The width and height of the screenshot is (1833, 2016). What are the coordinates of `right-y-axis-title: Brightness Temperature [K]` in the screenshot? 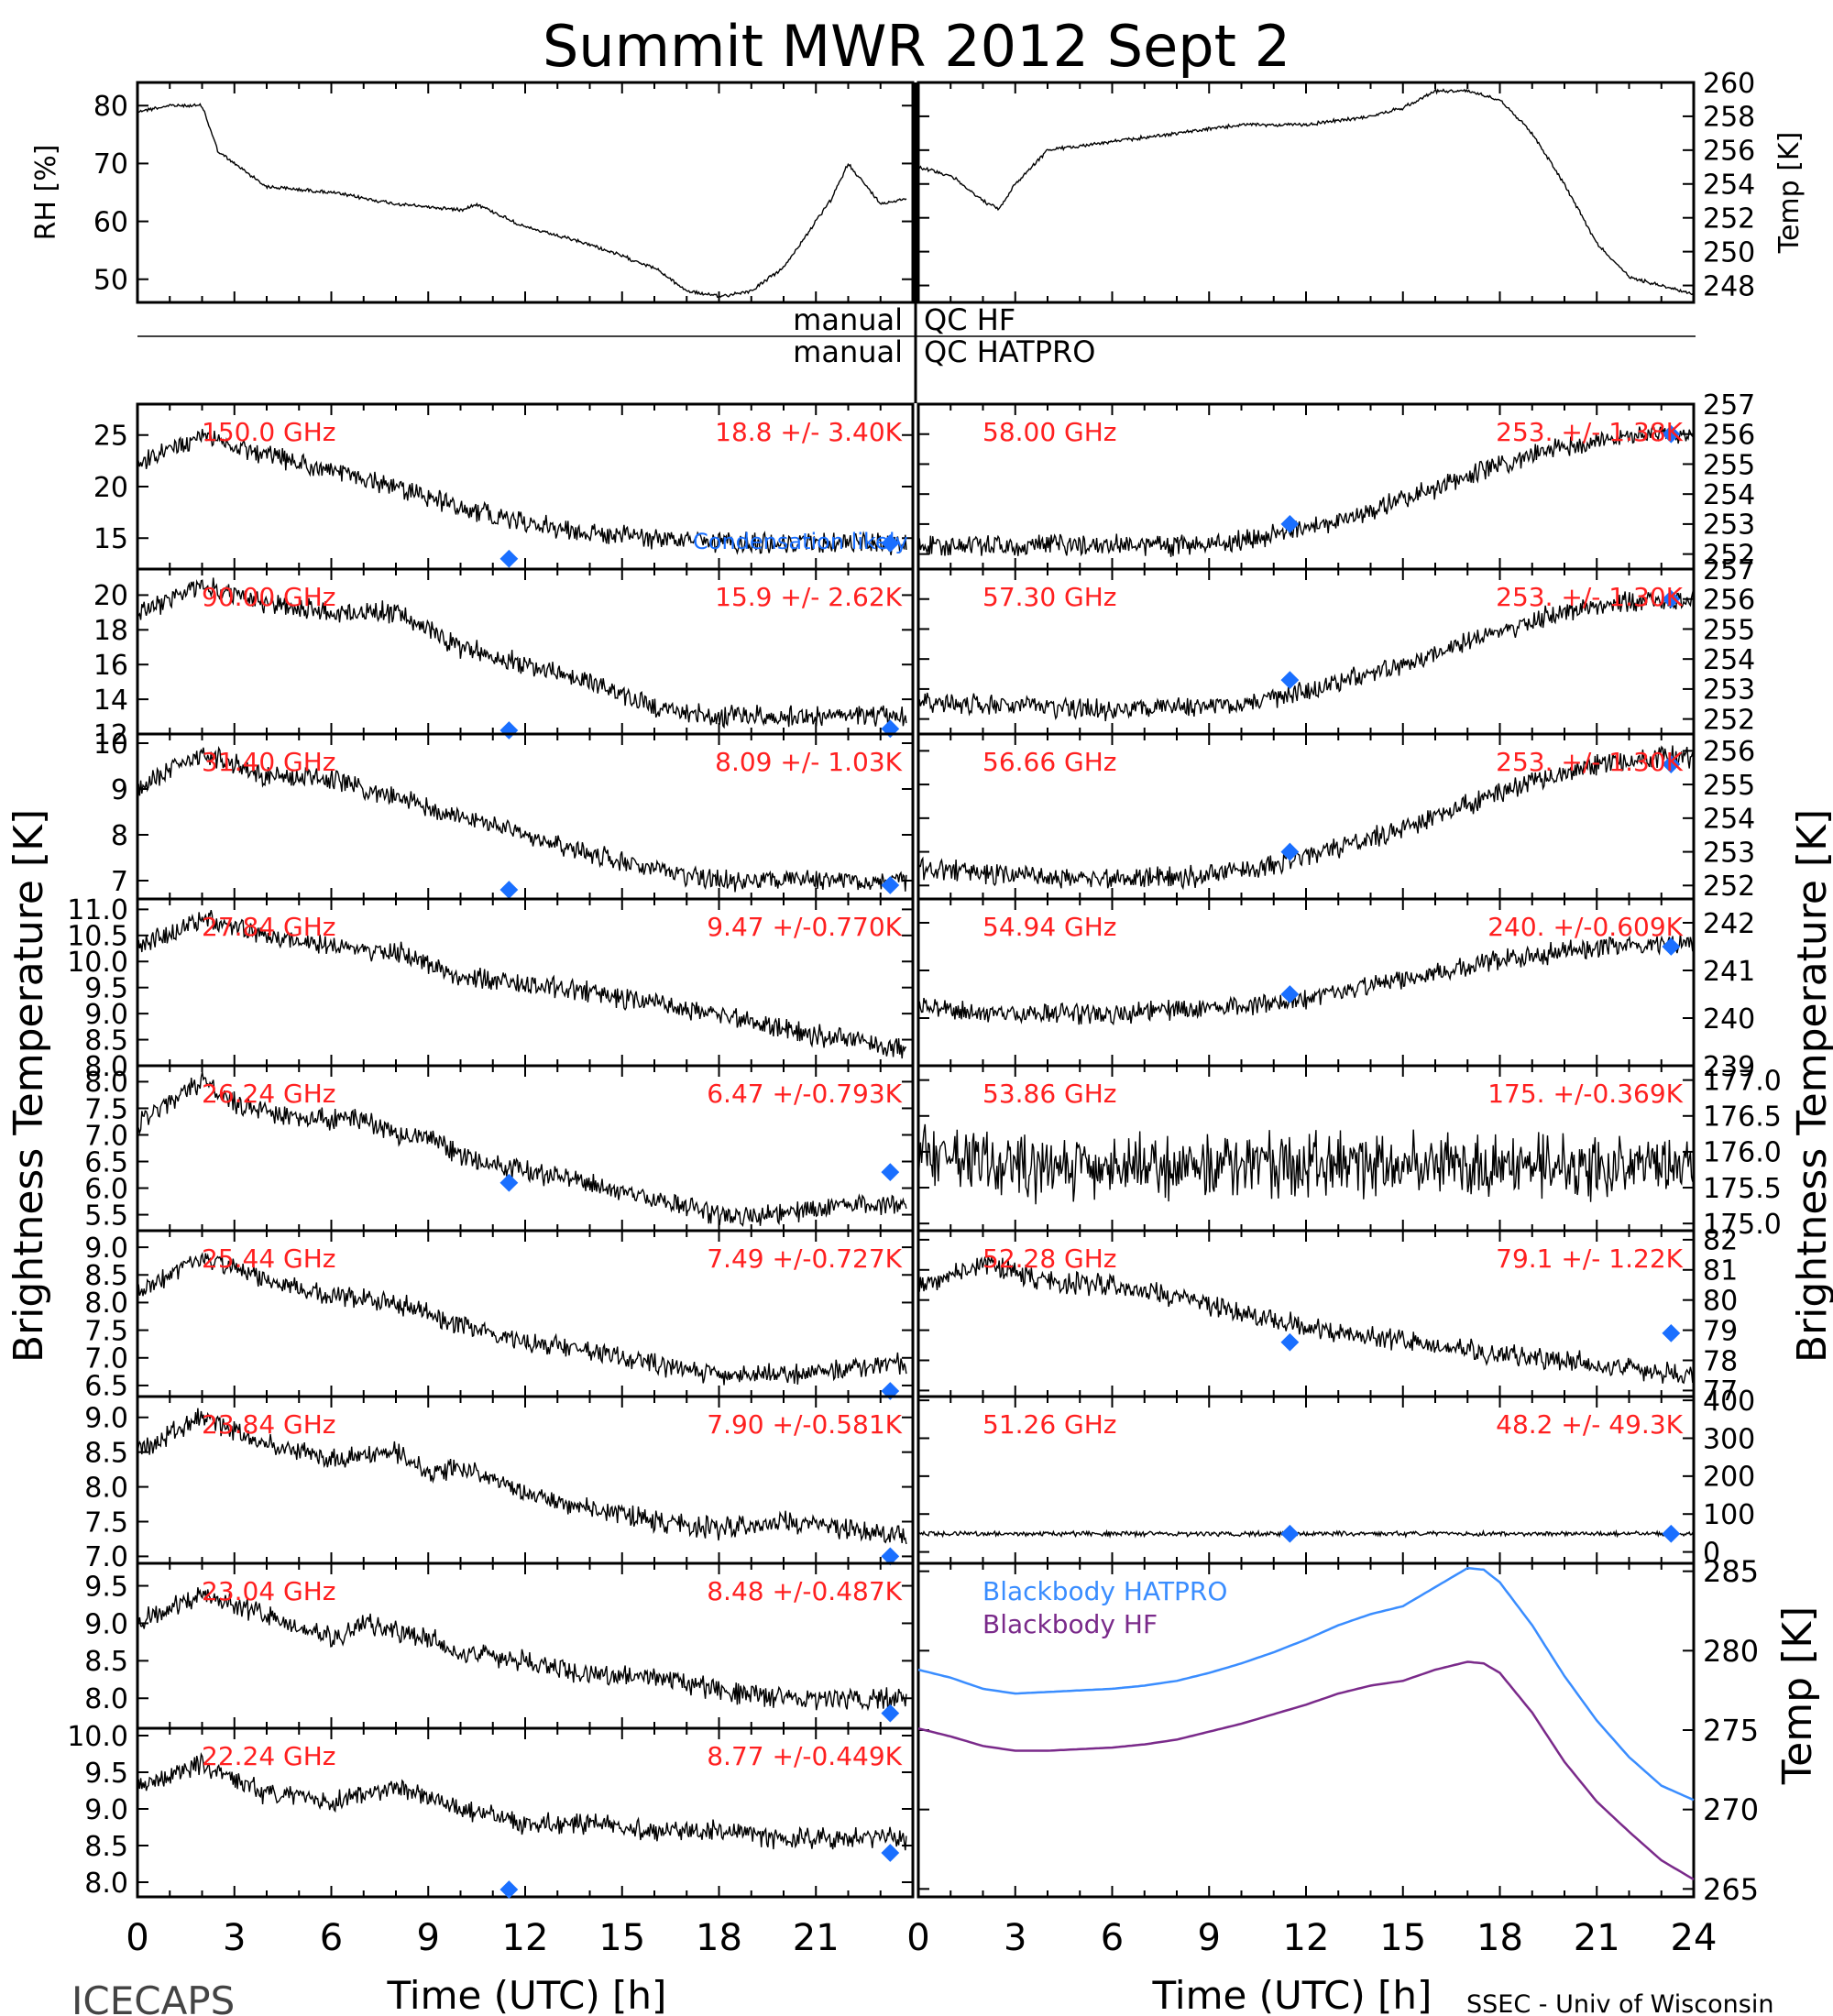 It's located at (1811, 1086).